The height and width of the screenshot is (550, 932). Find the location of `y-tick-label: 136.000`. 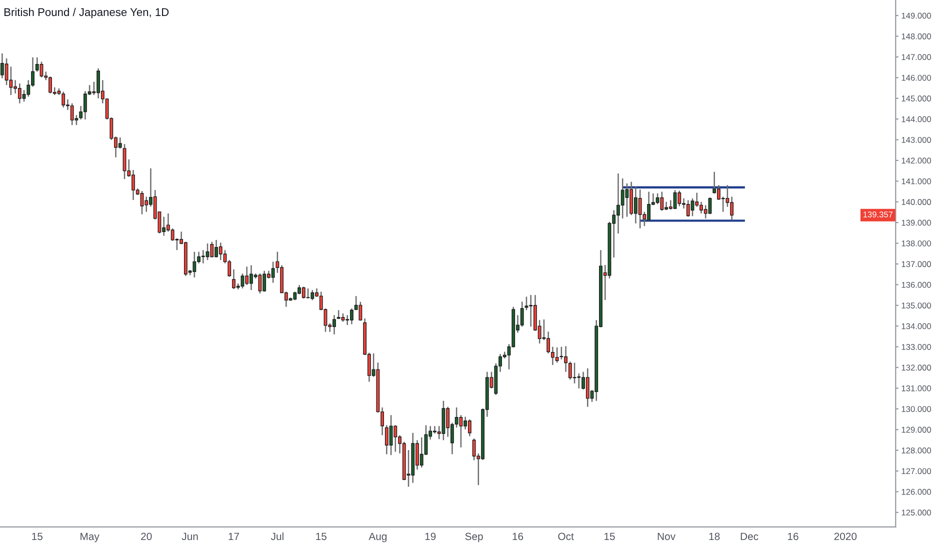

y-tick-label: 136.000 is located at coordinates (917, 285).